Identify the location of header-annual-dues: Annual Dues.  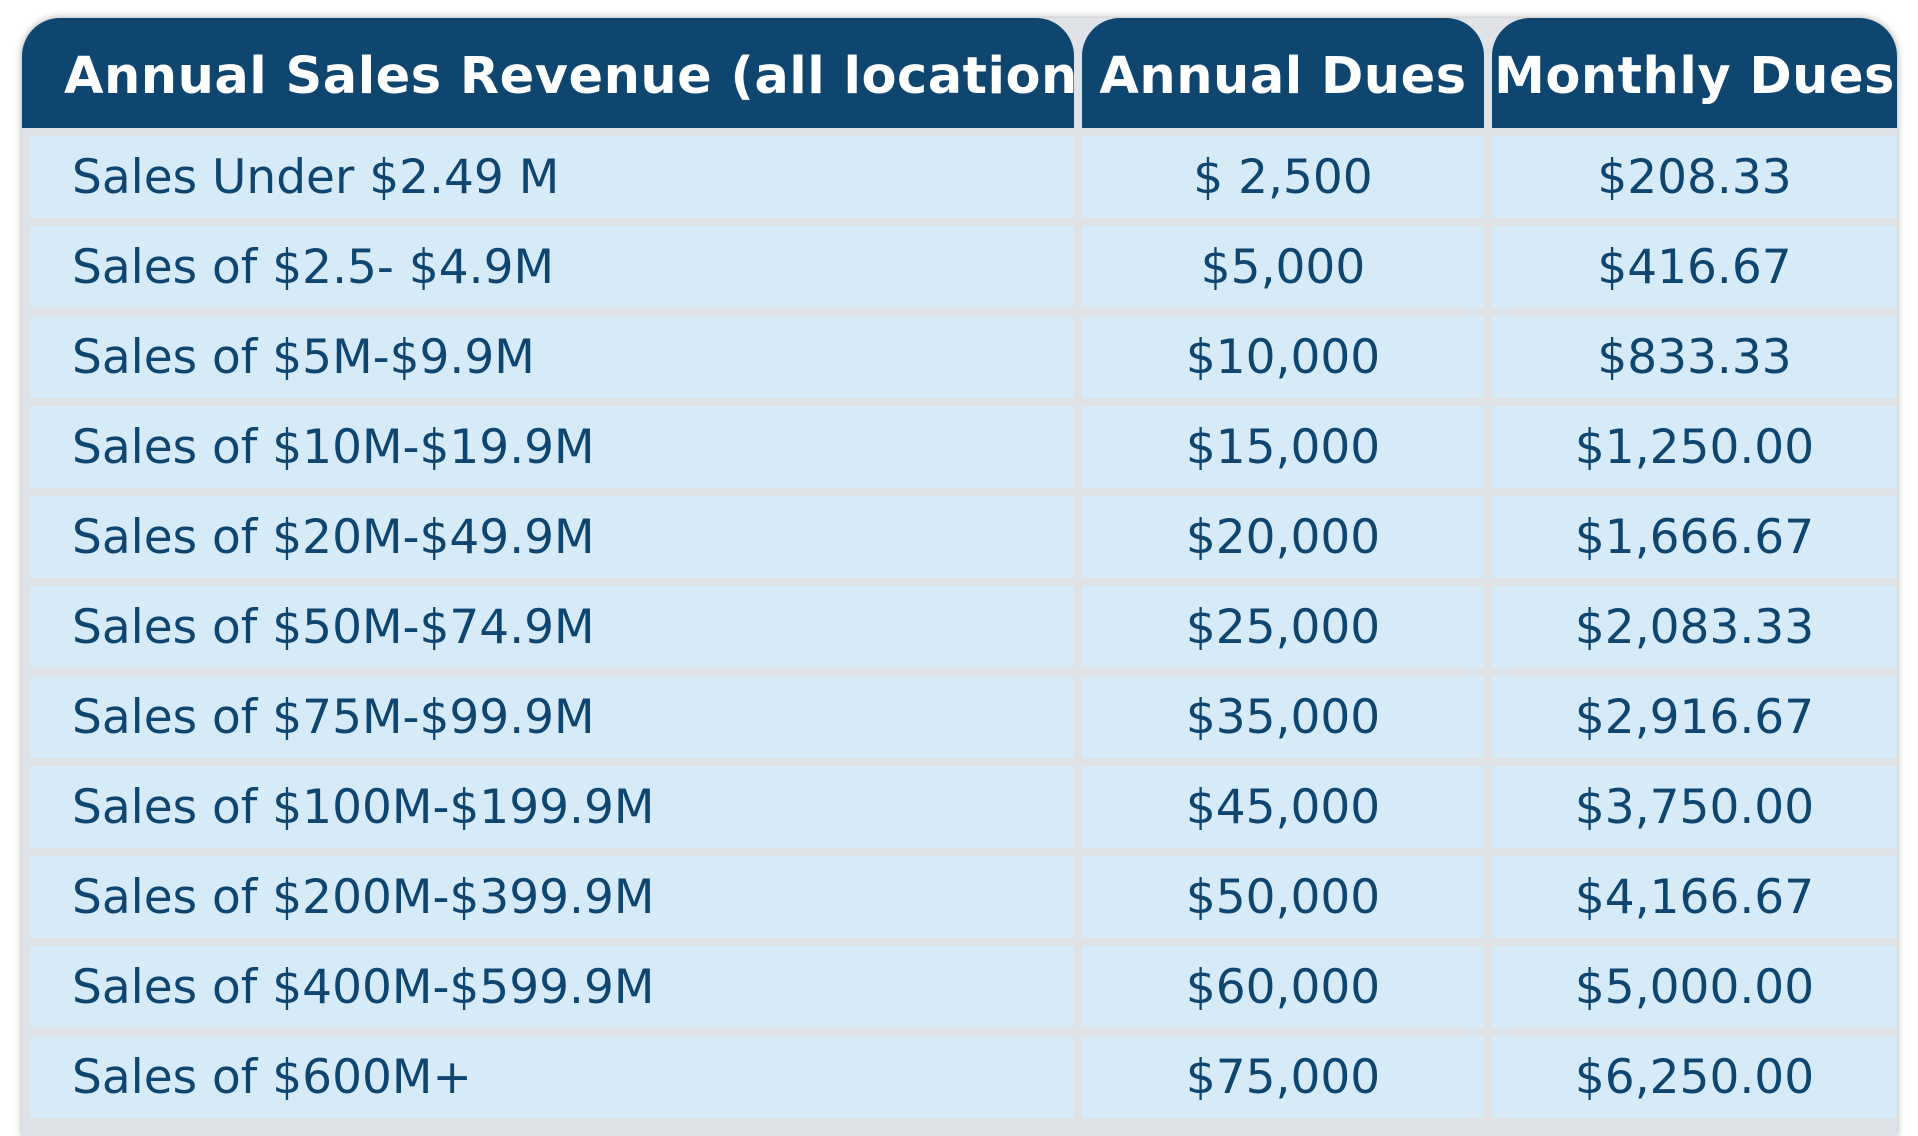
(1283, 73).